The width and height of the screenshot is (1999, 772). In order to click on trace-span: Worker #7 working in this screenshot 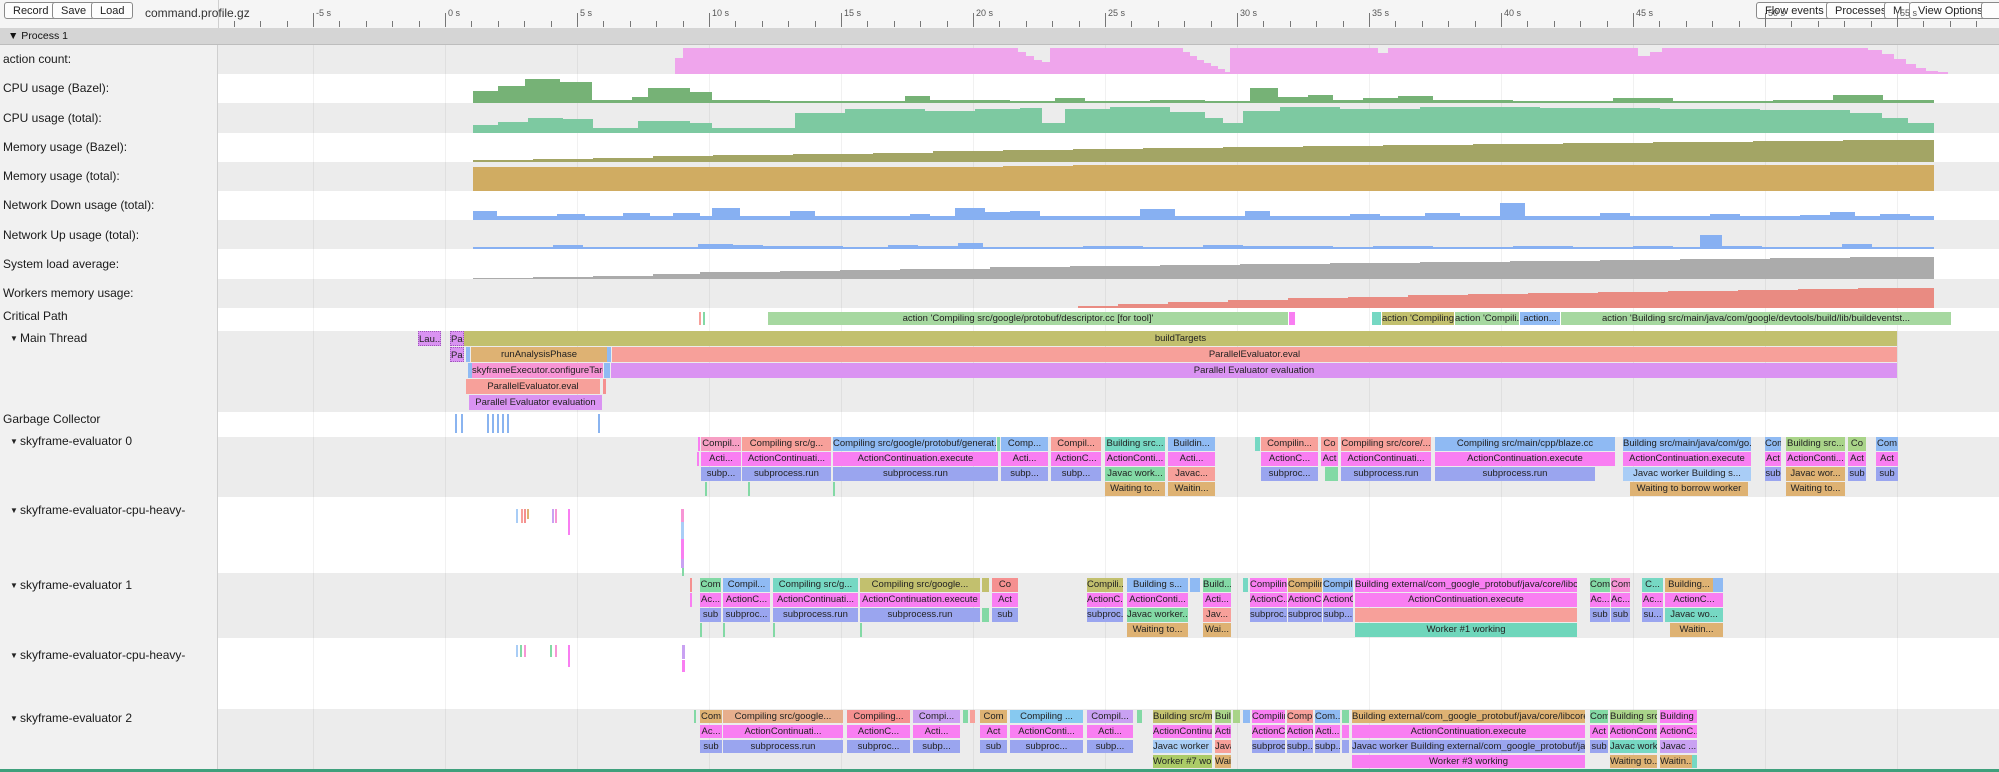, I will do `click(1182, 761)`.